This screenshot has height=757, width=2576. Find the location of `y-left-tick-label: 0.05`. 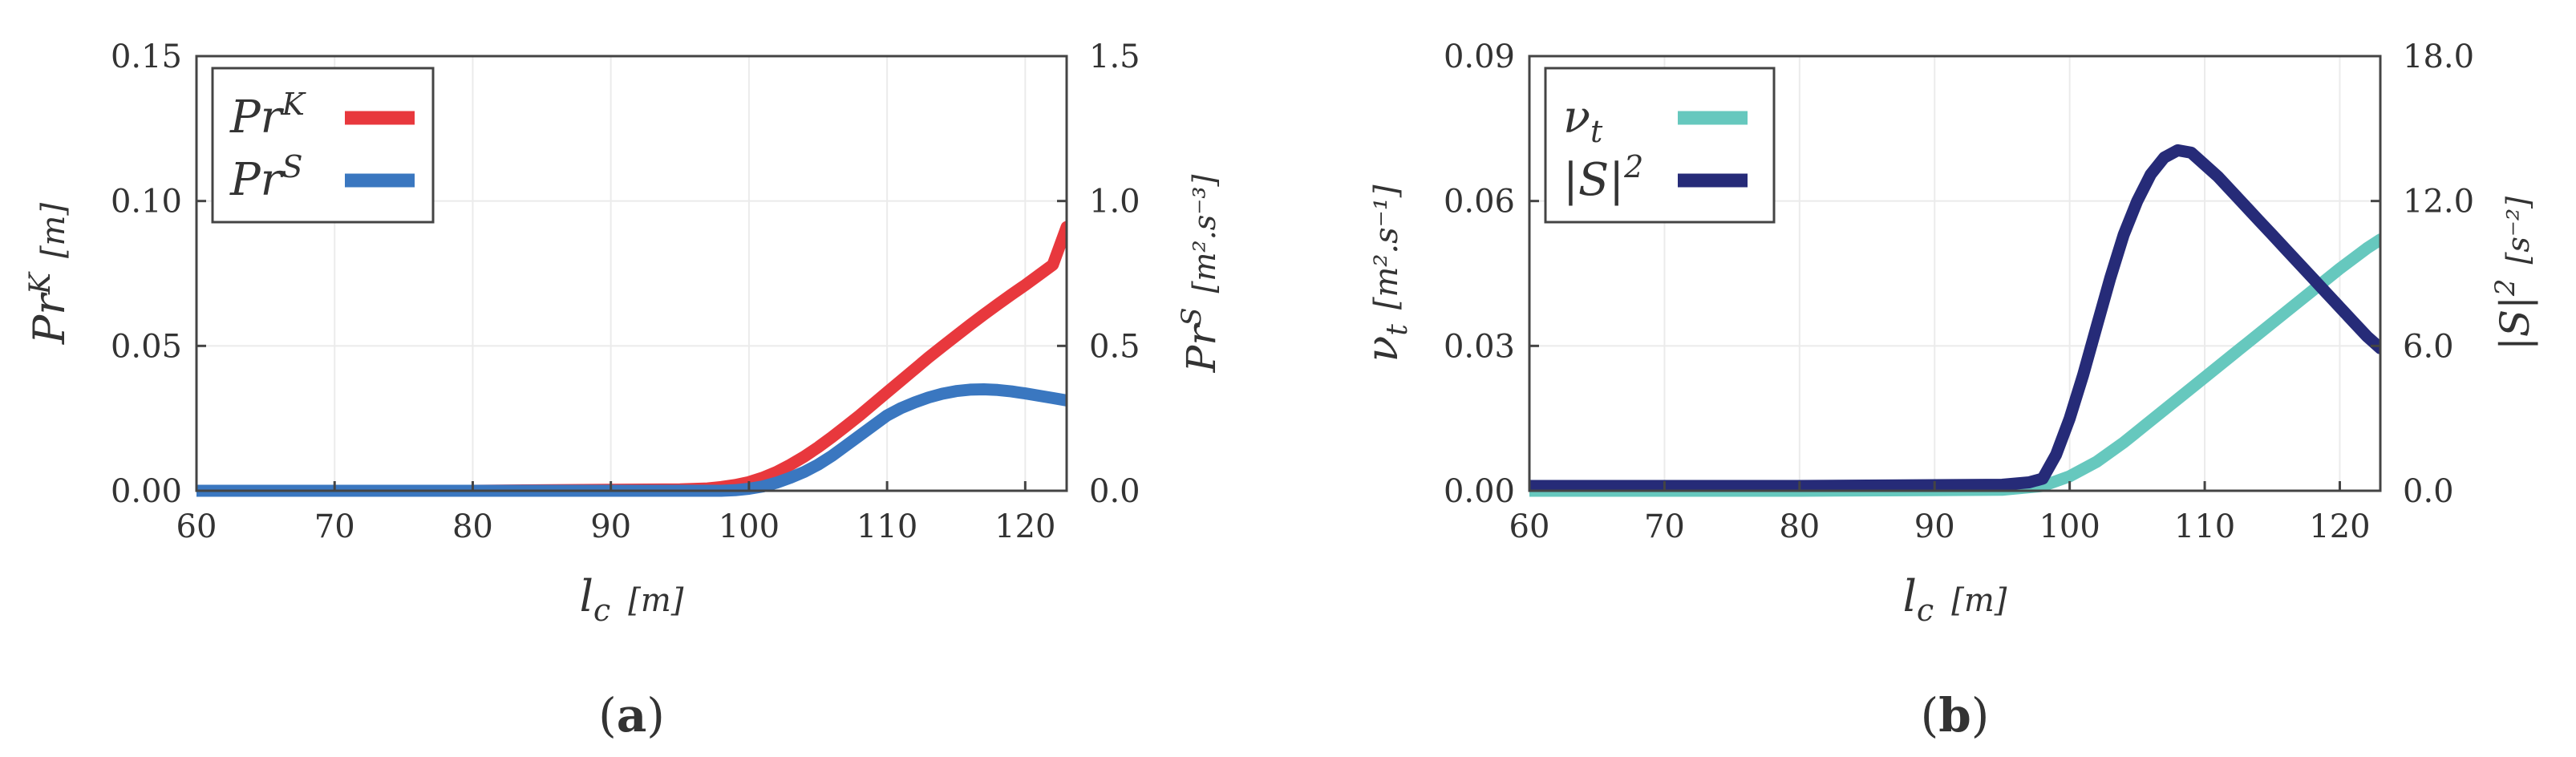

y-left-tick-label: 0.05 is located at coordinates (146, 347).